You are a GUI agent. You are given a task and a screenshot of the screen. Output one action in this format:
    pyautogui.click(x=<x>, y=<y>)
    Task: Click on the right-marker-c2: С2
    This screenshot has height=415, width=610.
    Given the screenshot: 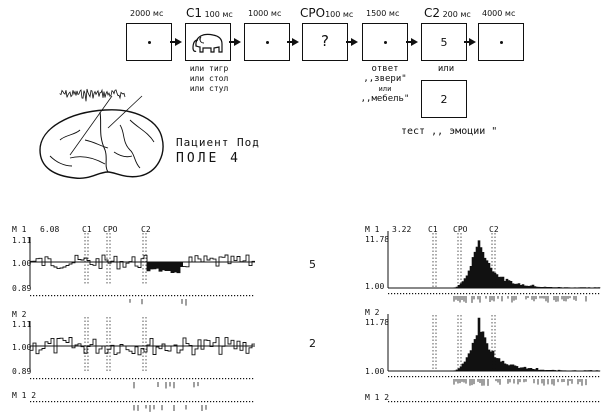 What is the action you would take?
    pyautogui.click(x=494, y=229)
    